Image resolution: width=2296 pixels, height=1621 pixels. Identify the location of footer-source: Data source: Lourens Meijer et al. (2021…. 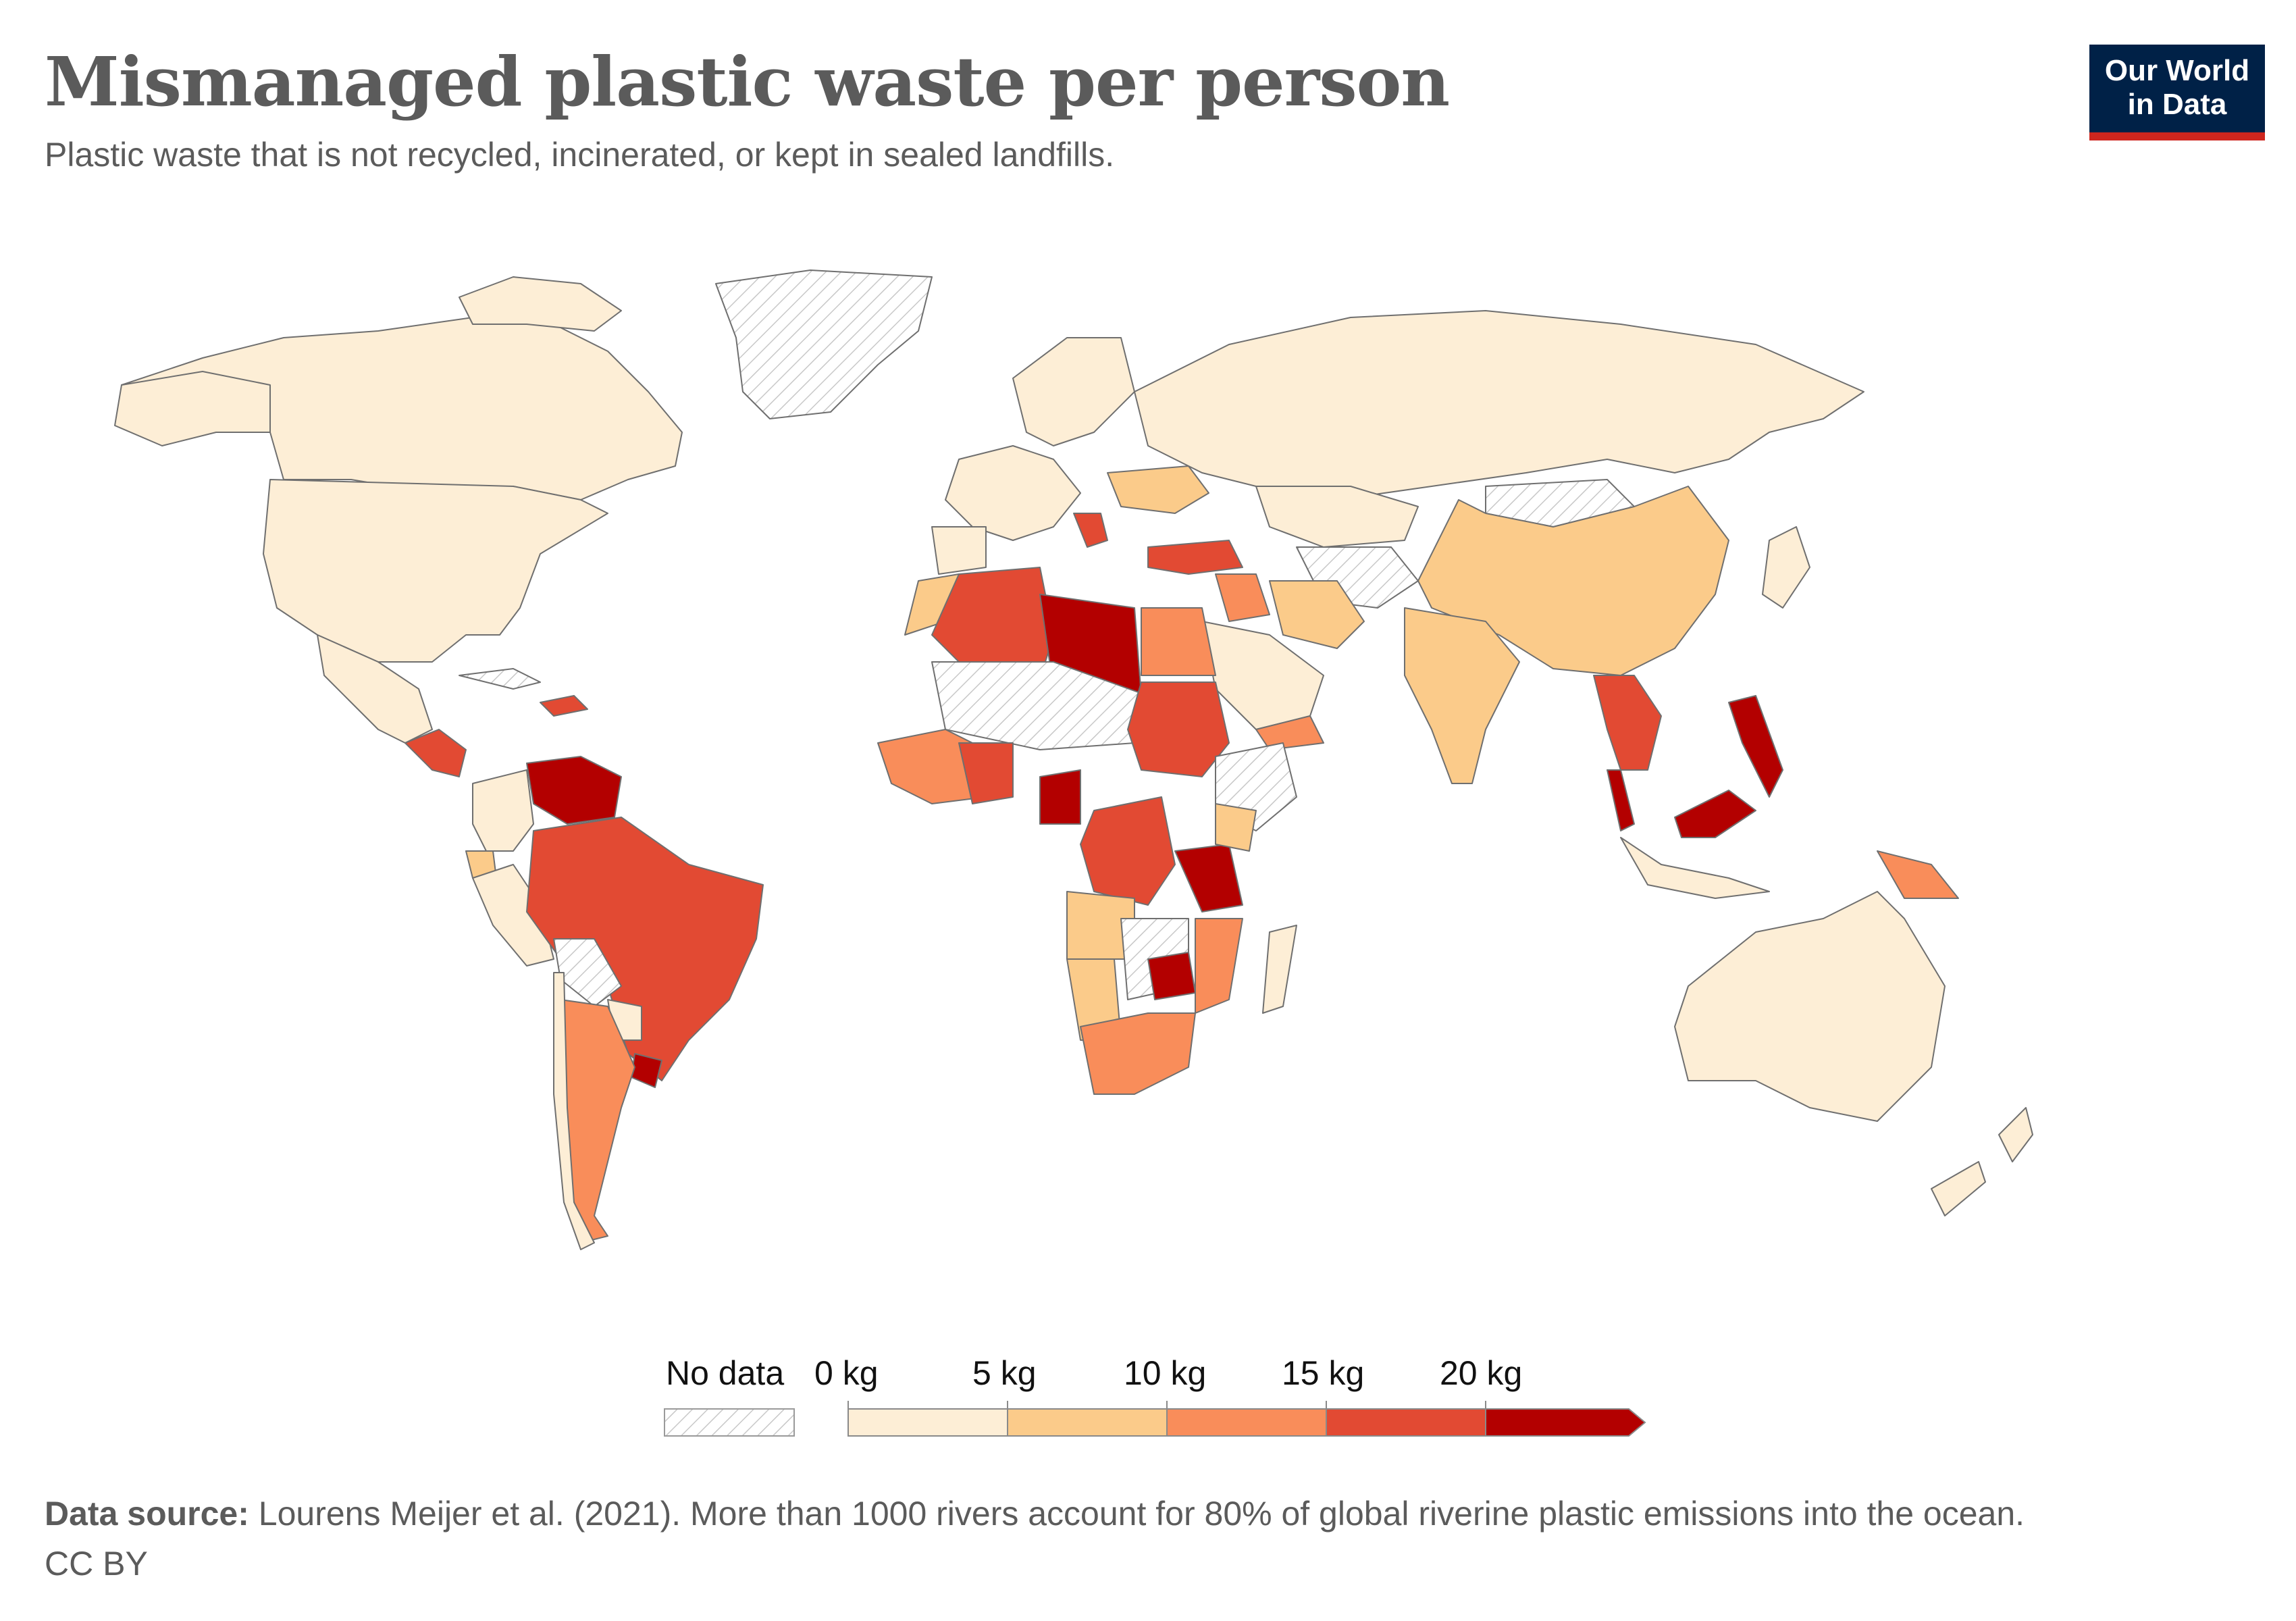
(1035, 1514).